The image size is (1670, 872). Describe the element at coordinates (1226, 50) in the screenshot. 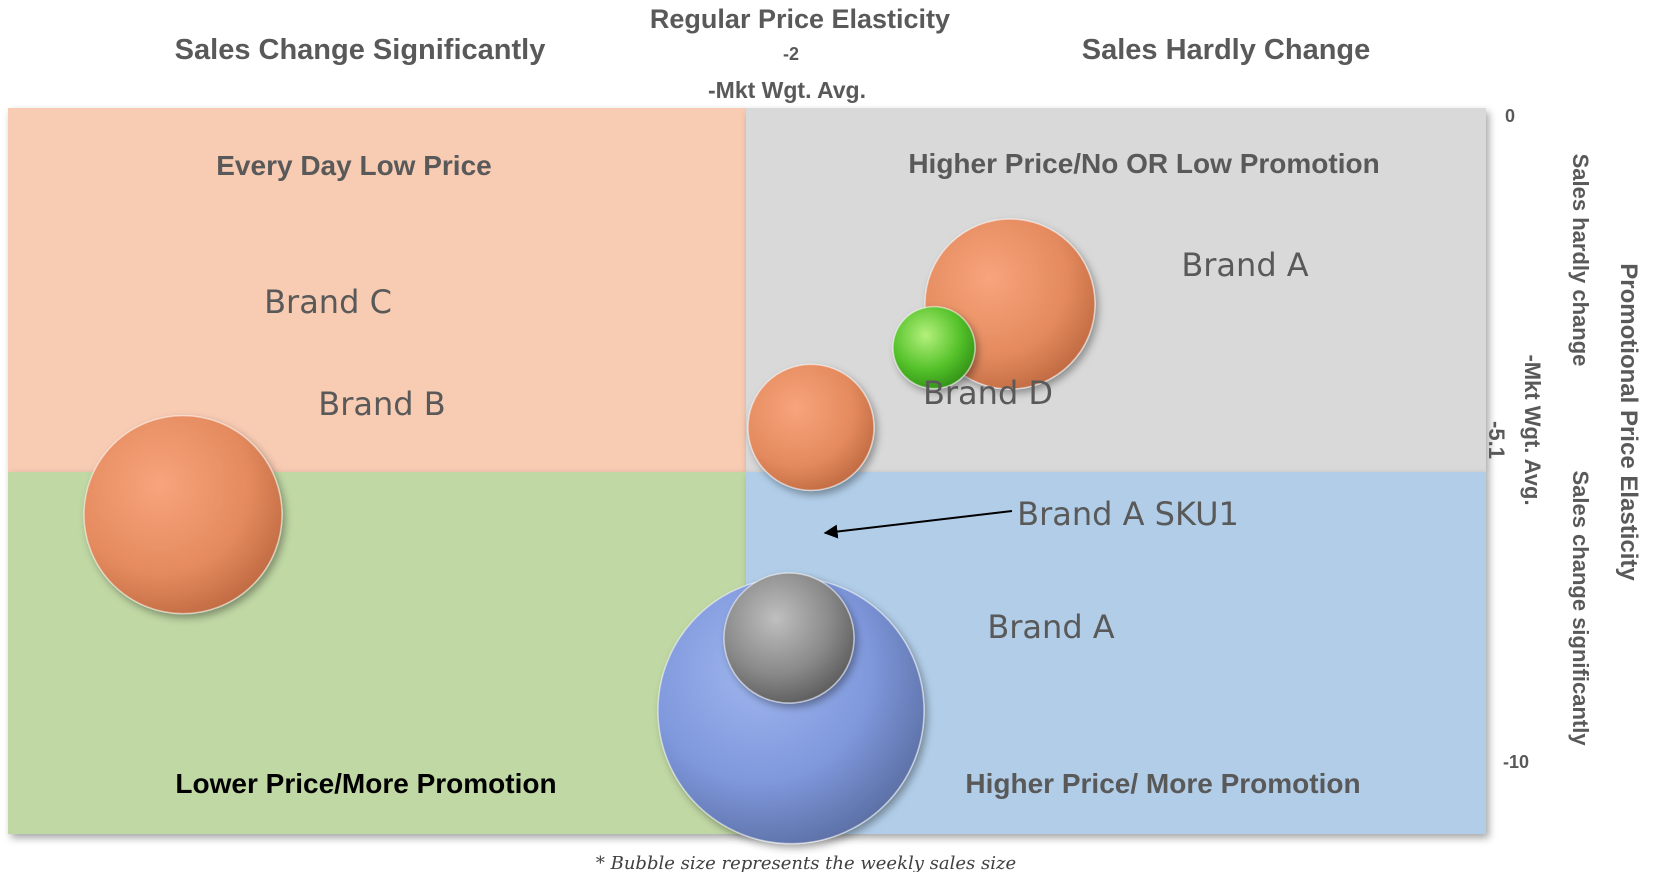

I see `x-right-label: Sales Hardly Change` at that location.